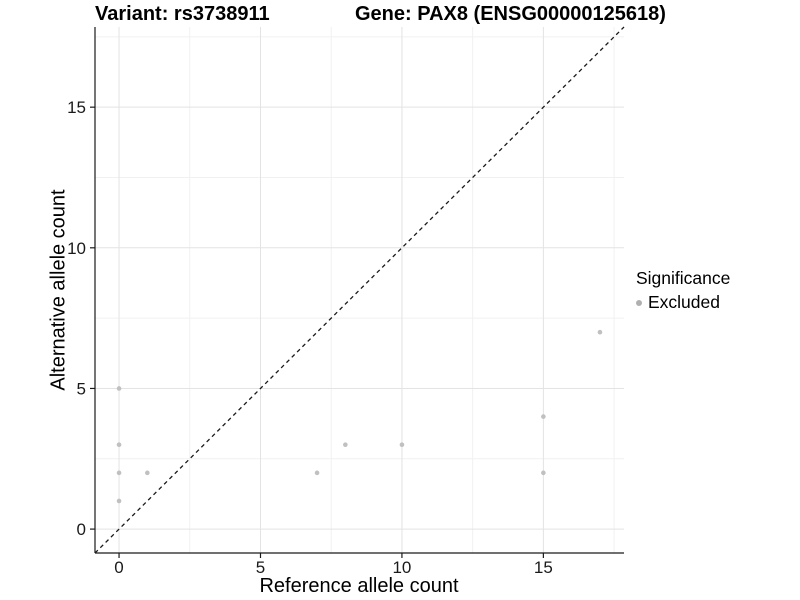 Image resolution: width=800 pixels, height=600 pixels. I want to click on y-axis-title: Alternative allele count, so click(58, 290).